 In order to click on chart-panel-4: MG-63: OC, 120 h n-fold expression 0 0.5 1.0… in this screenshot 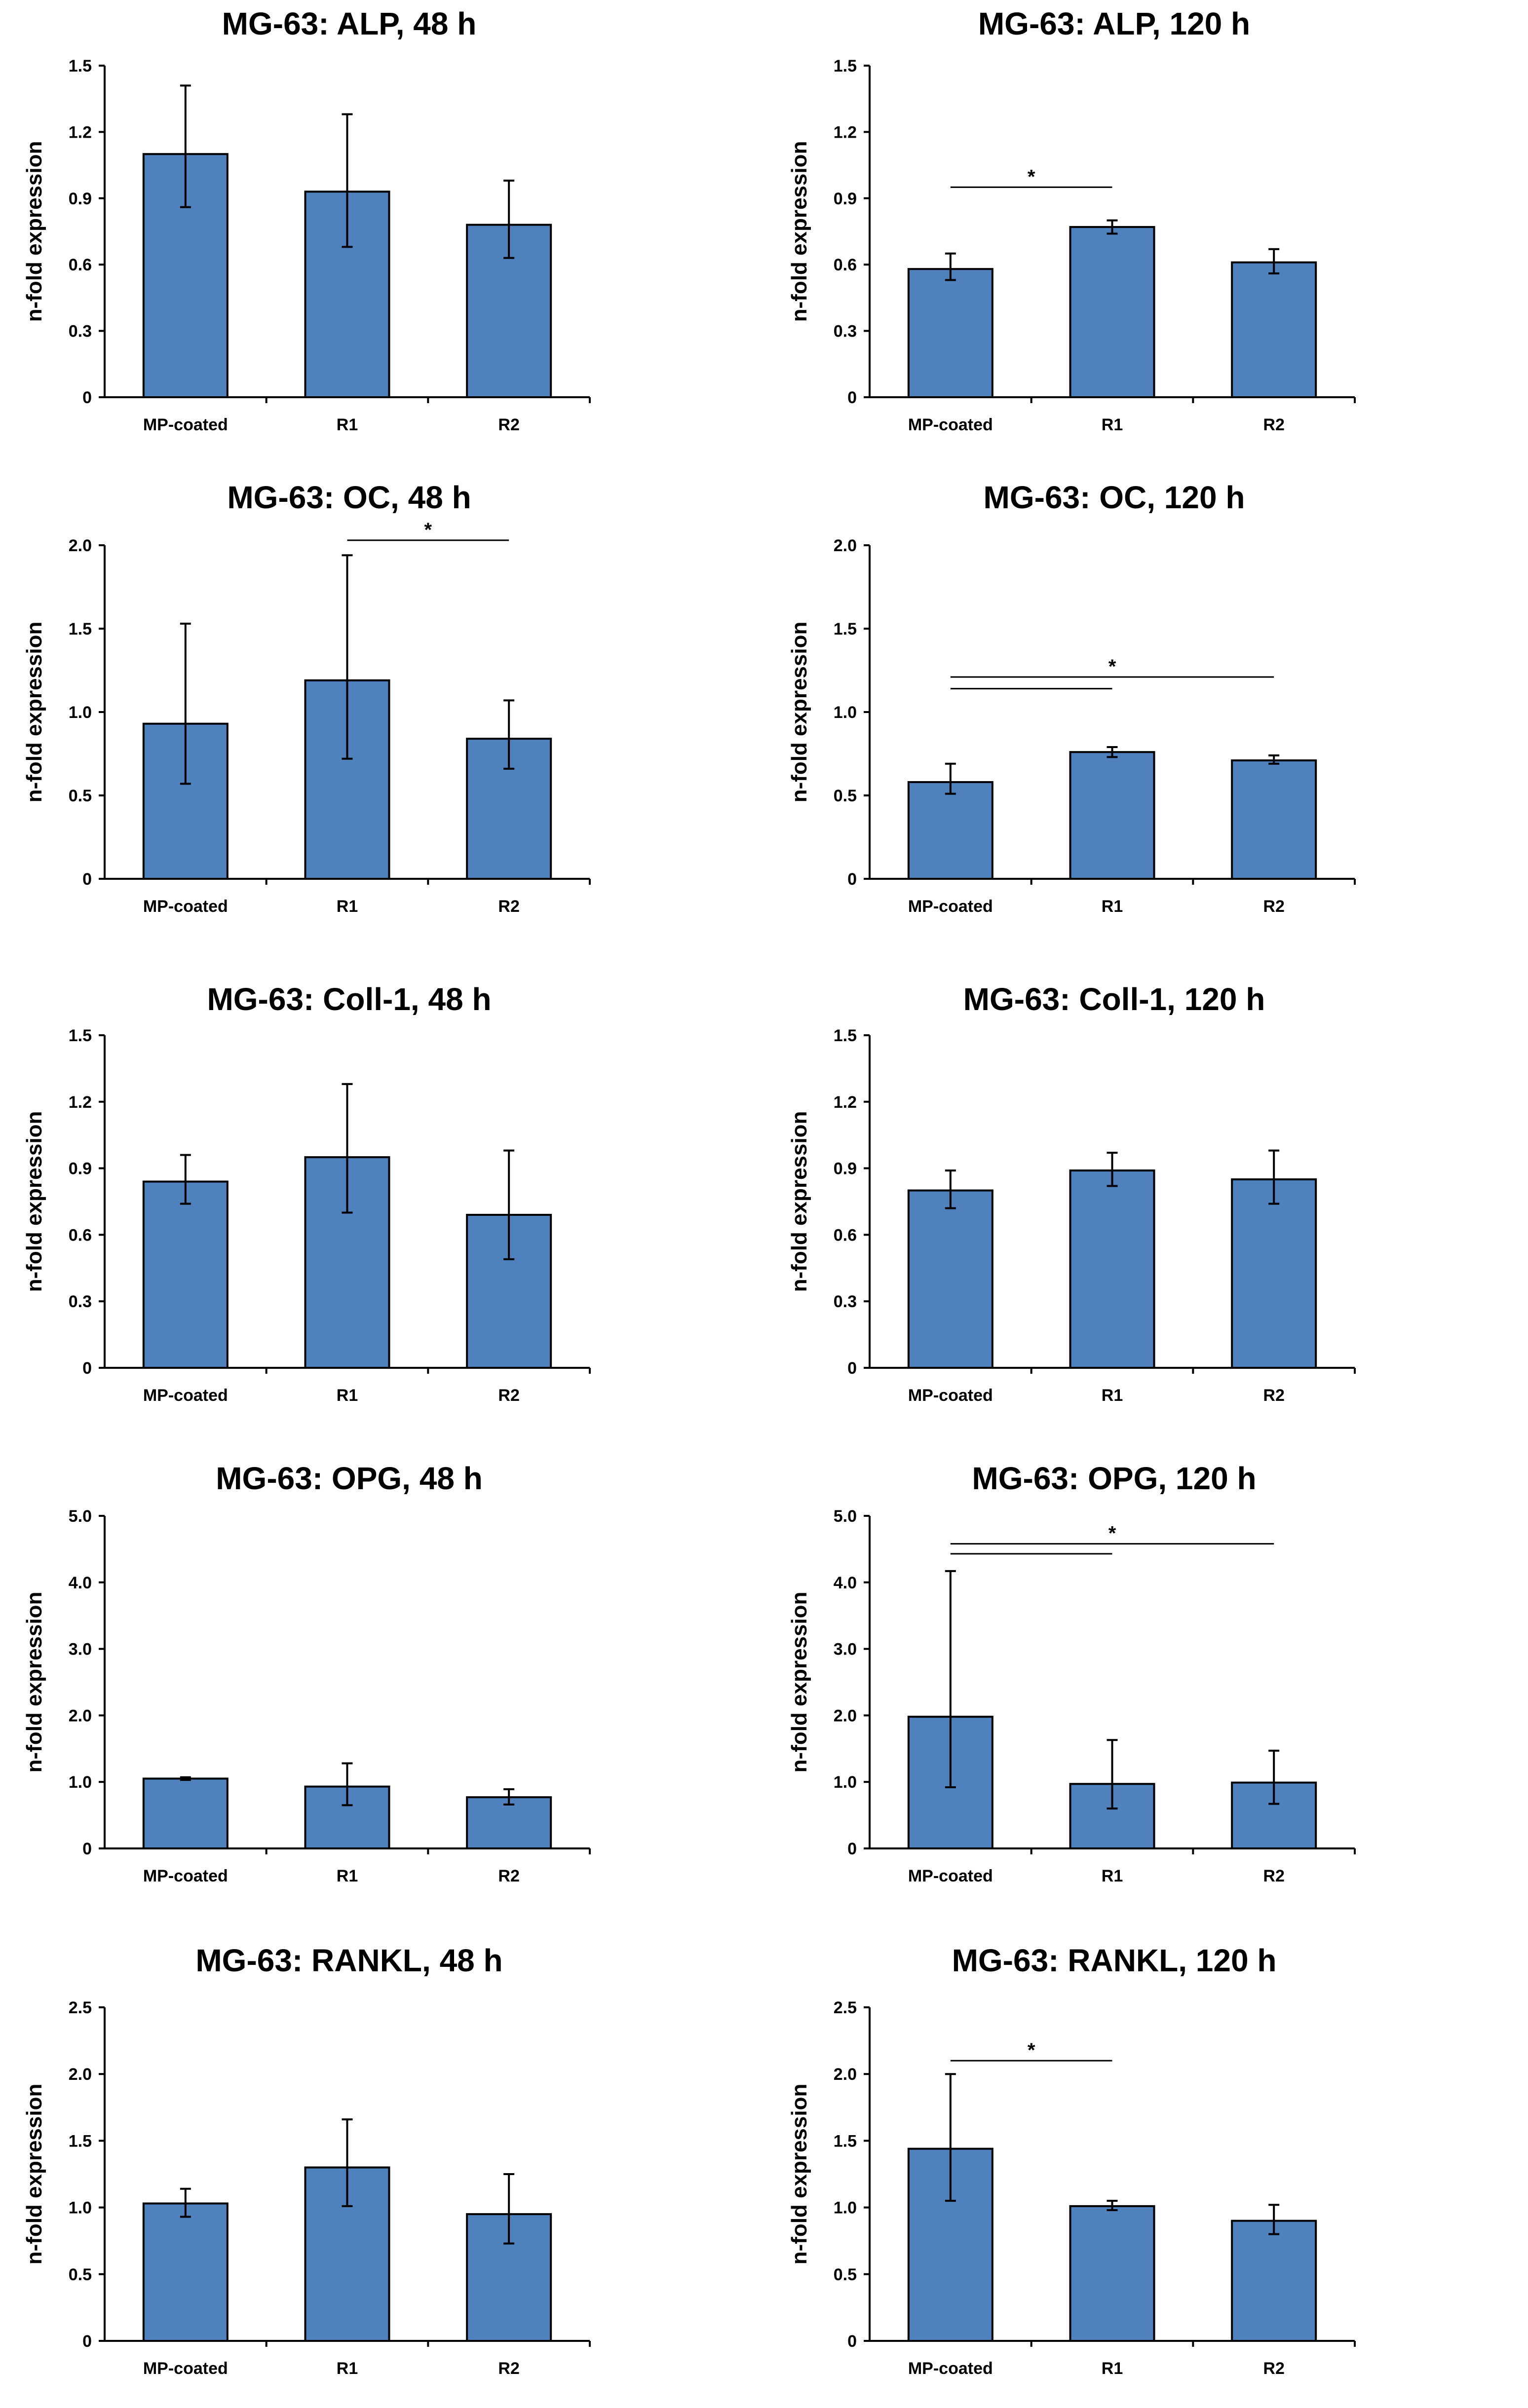, I will do `click(1071, 698)`.